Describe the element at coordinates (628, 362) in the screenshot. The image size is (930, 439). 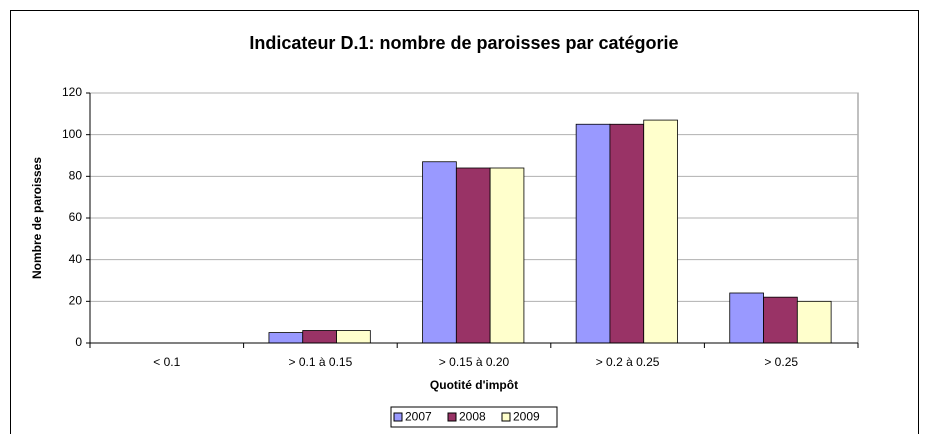
I see `x-tick-label: > 0.2 à 0.25` at that location.